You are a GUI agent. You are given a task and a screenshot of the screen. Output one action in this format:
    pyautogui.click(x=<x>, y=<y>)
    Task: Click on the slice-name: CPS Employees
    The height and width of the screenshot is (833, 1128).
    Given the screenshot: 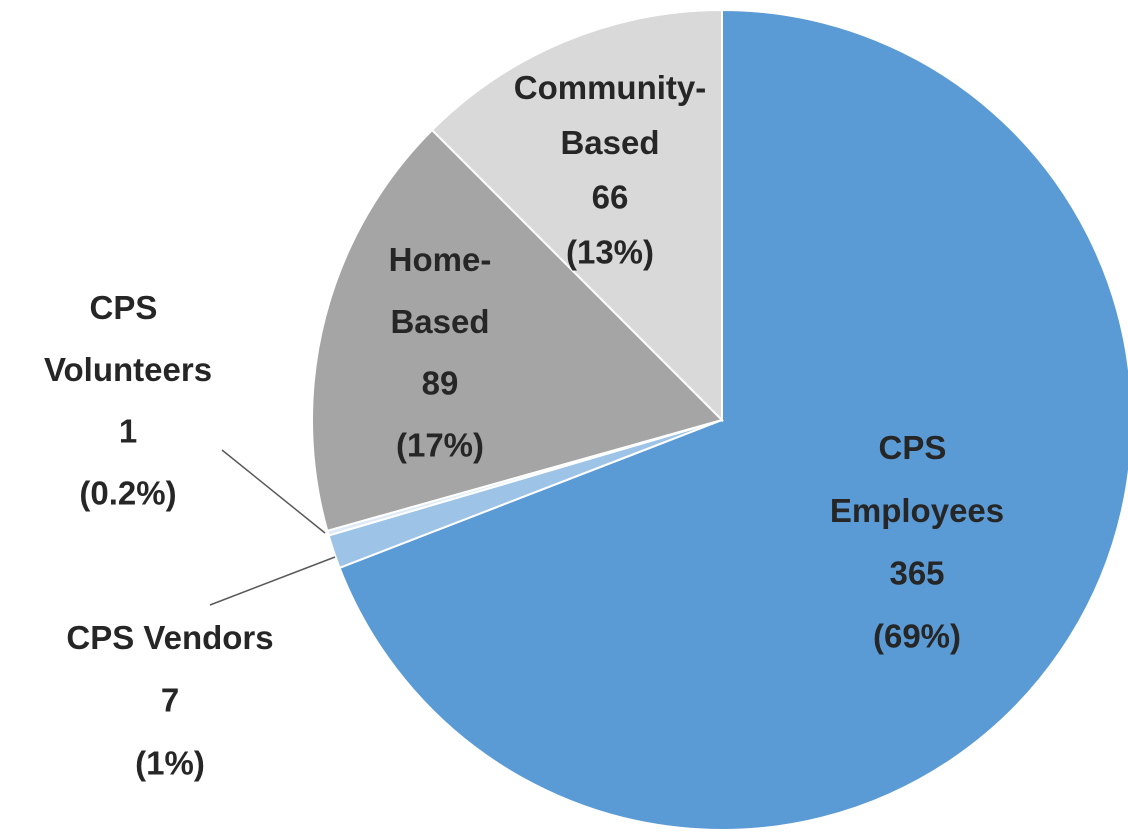 What is the action you would take?
    pyautogui.click(x=917, y=479)
    